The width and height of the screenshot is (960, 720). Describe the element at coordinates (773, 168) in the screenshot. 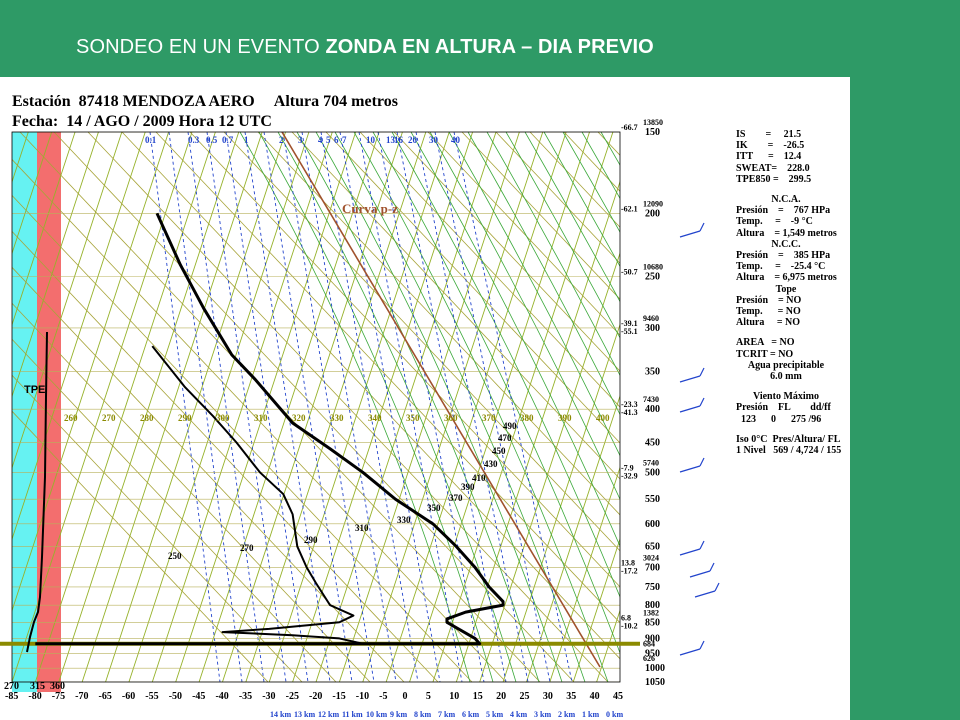

I see `index-sweat: SWEAT= 228.0` at that location.